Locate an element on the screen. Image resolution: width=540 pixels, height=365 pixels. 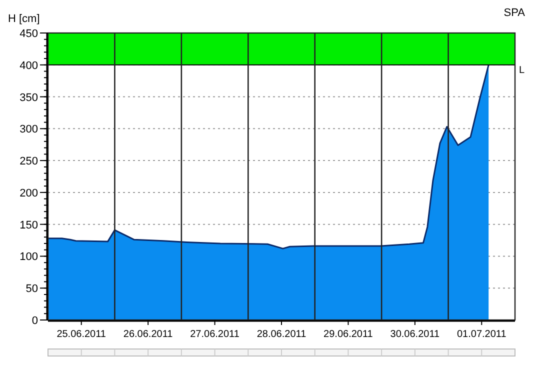
x-tick-label: 25.06.2011 is located at coordinates (81, 334).